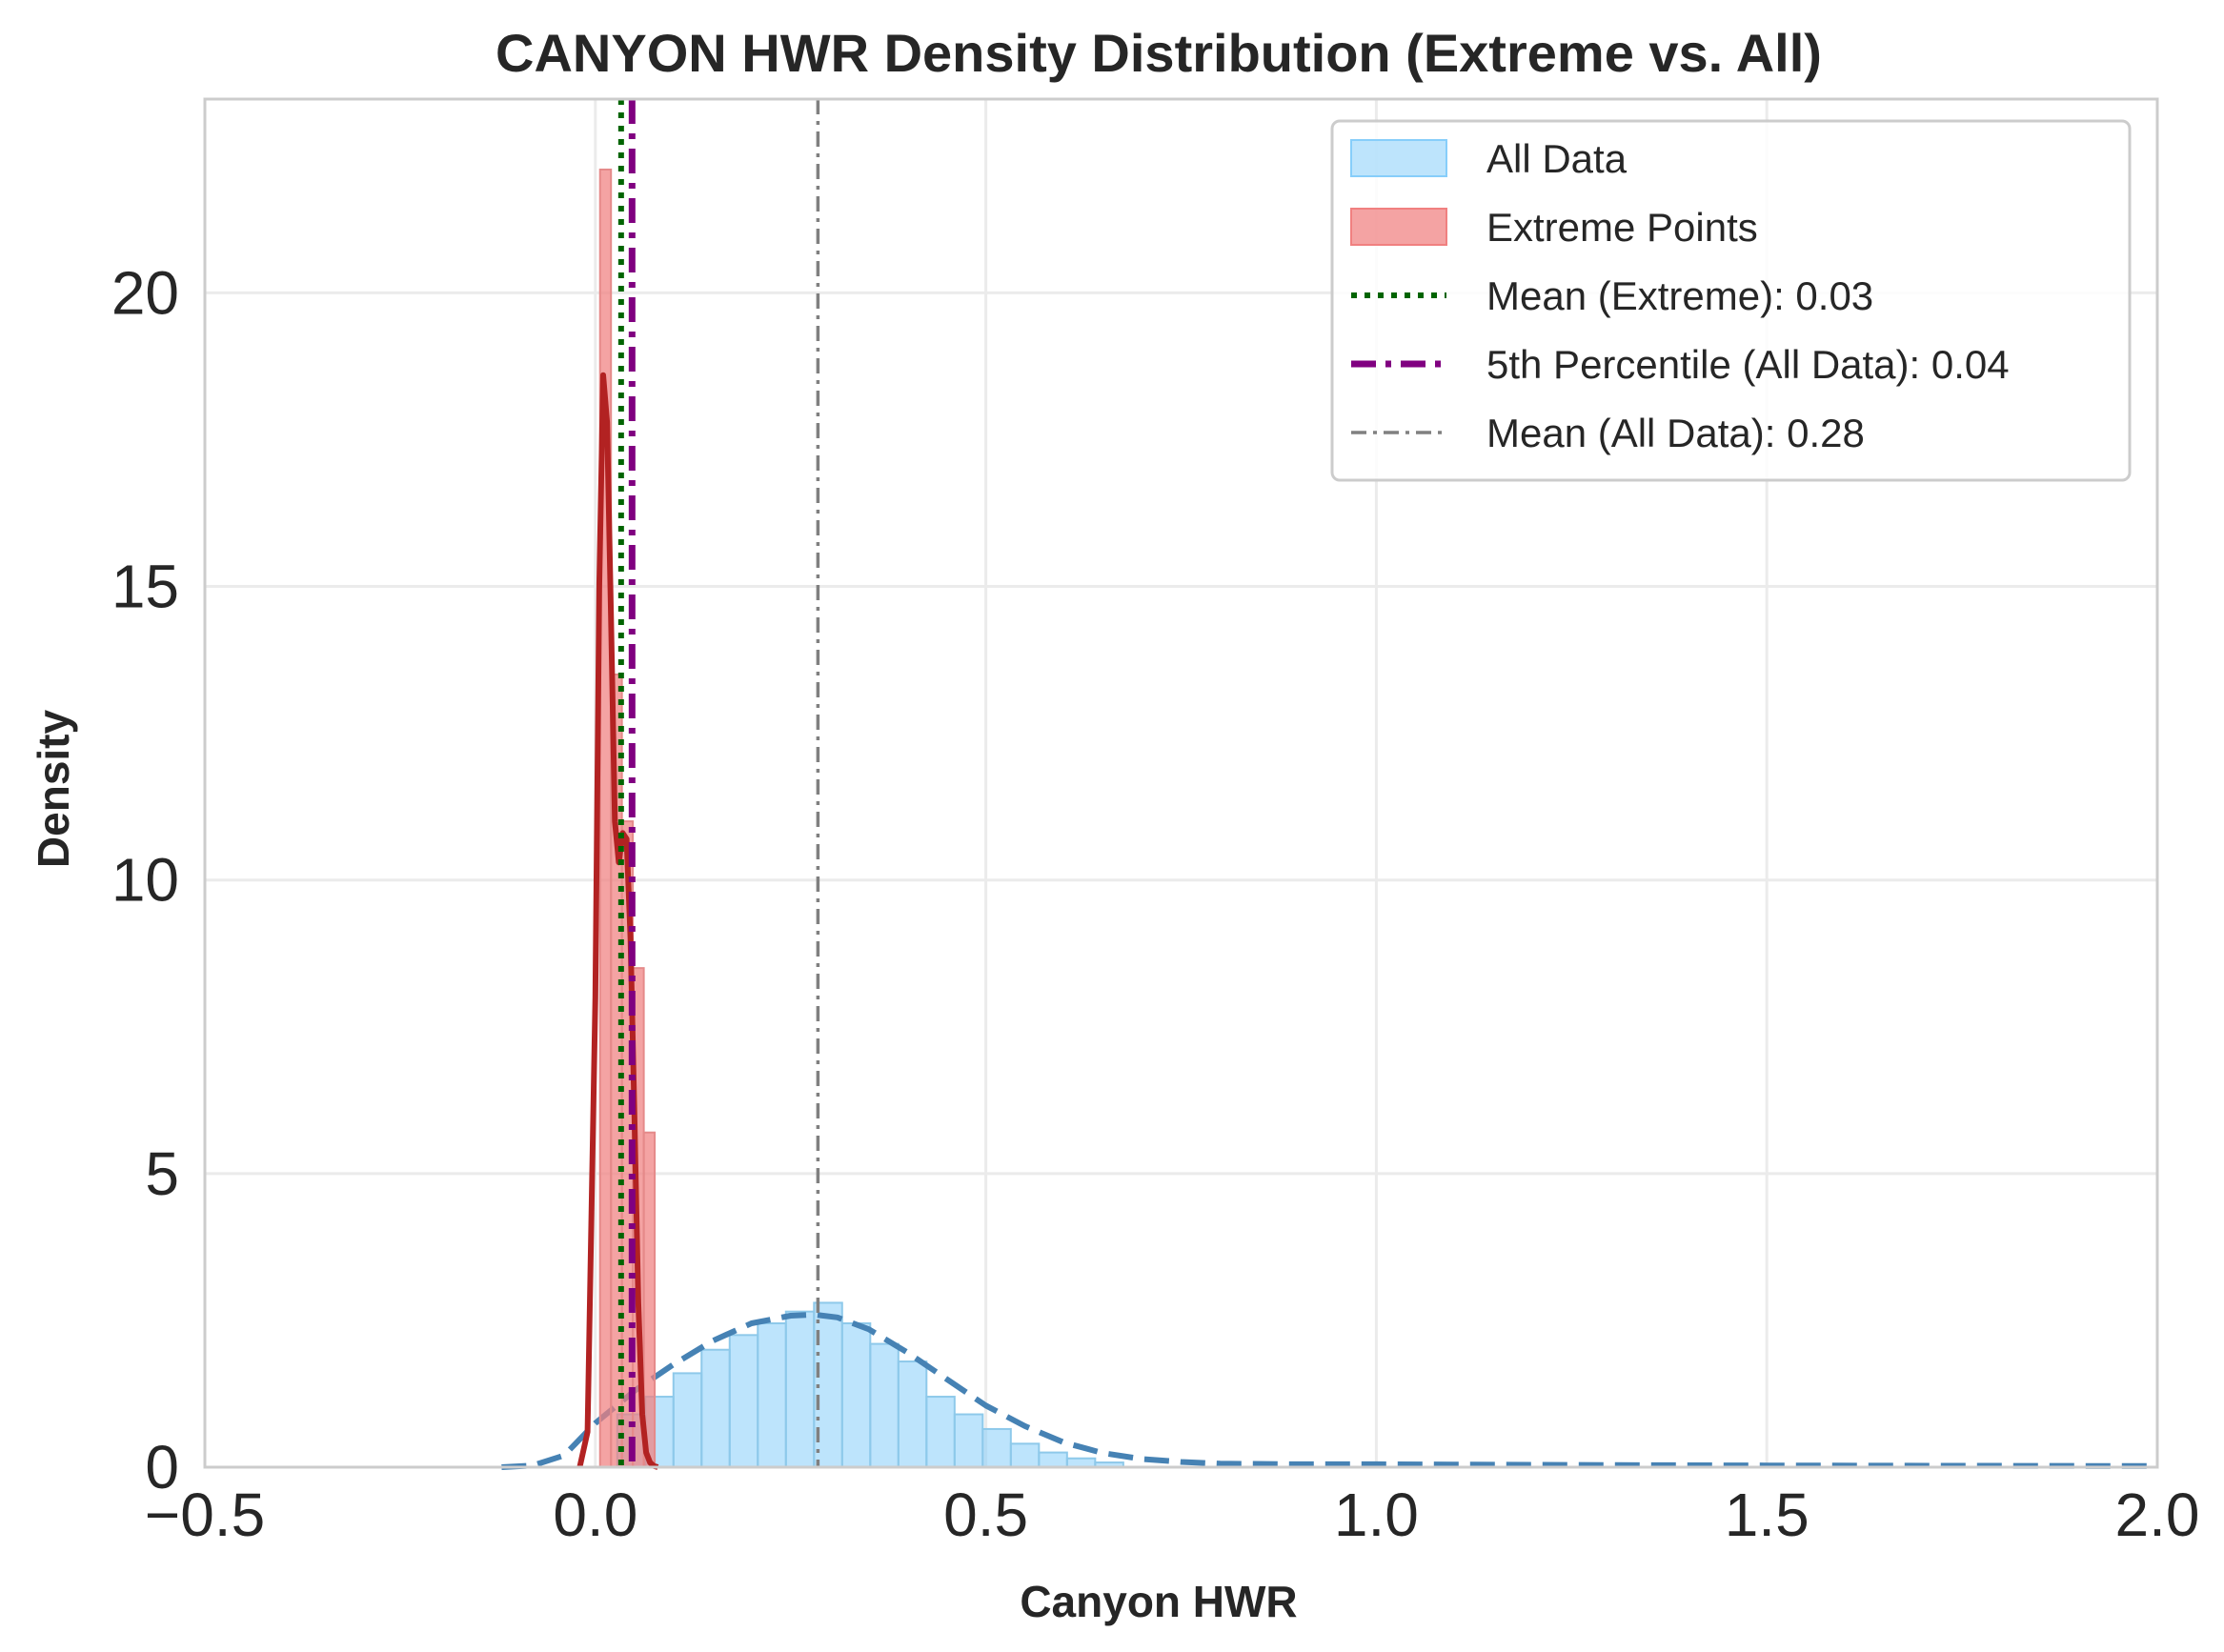  I want to click on y-tick-label-1: 5, so click(162, 1173).